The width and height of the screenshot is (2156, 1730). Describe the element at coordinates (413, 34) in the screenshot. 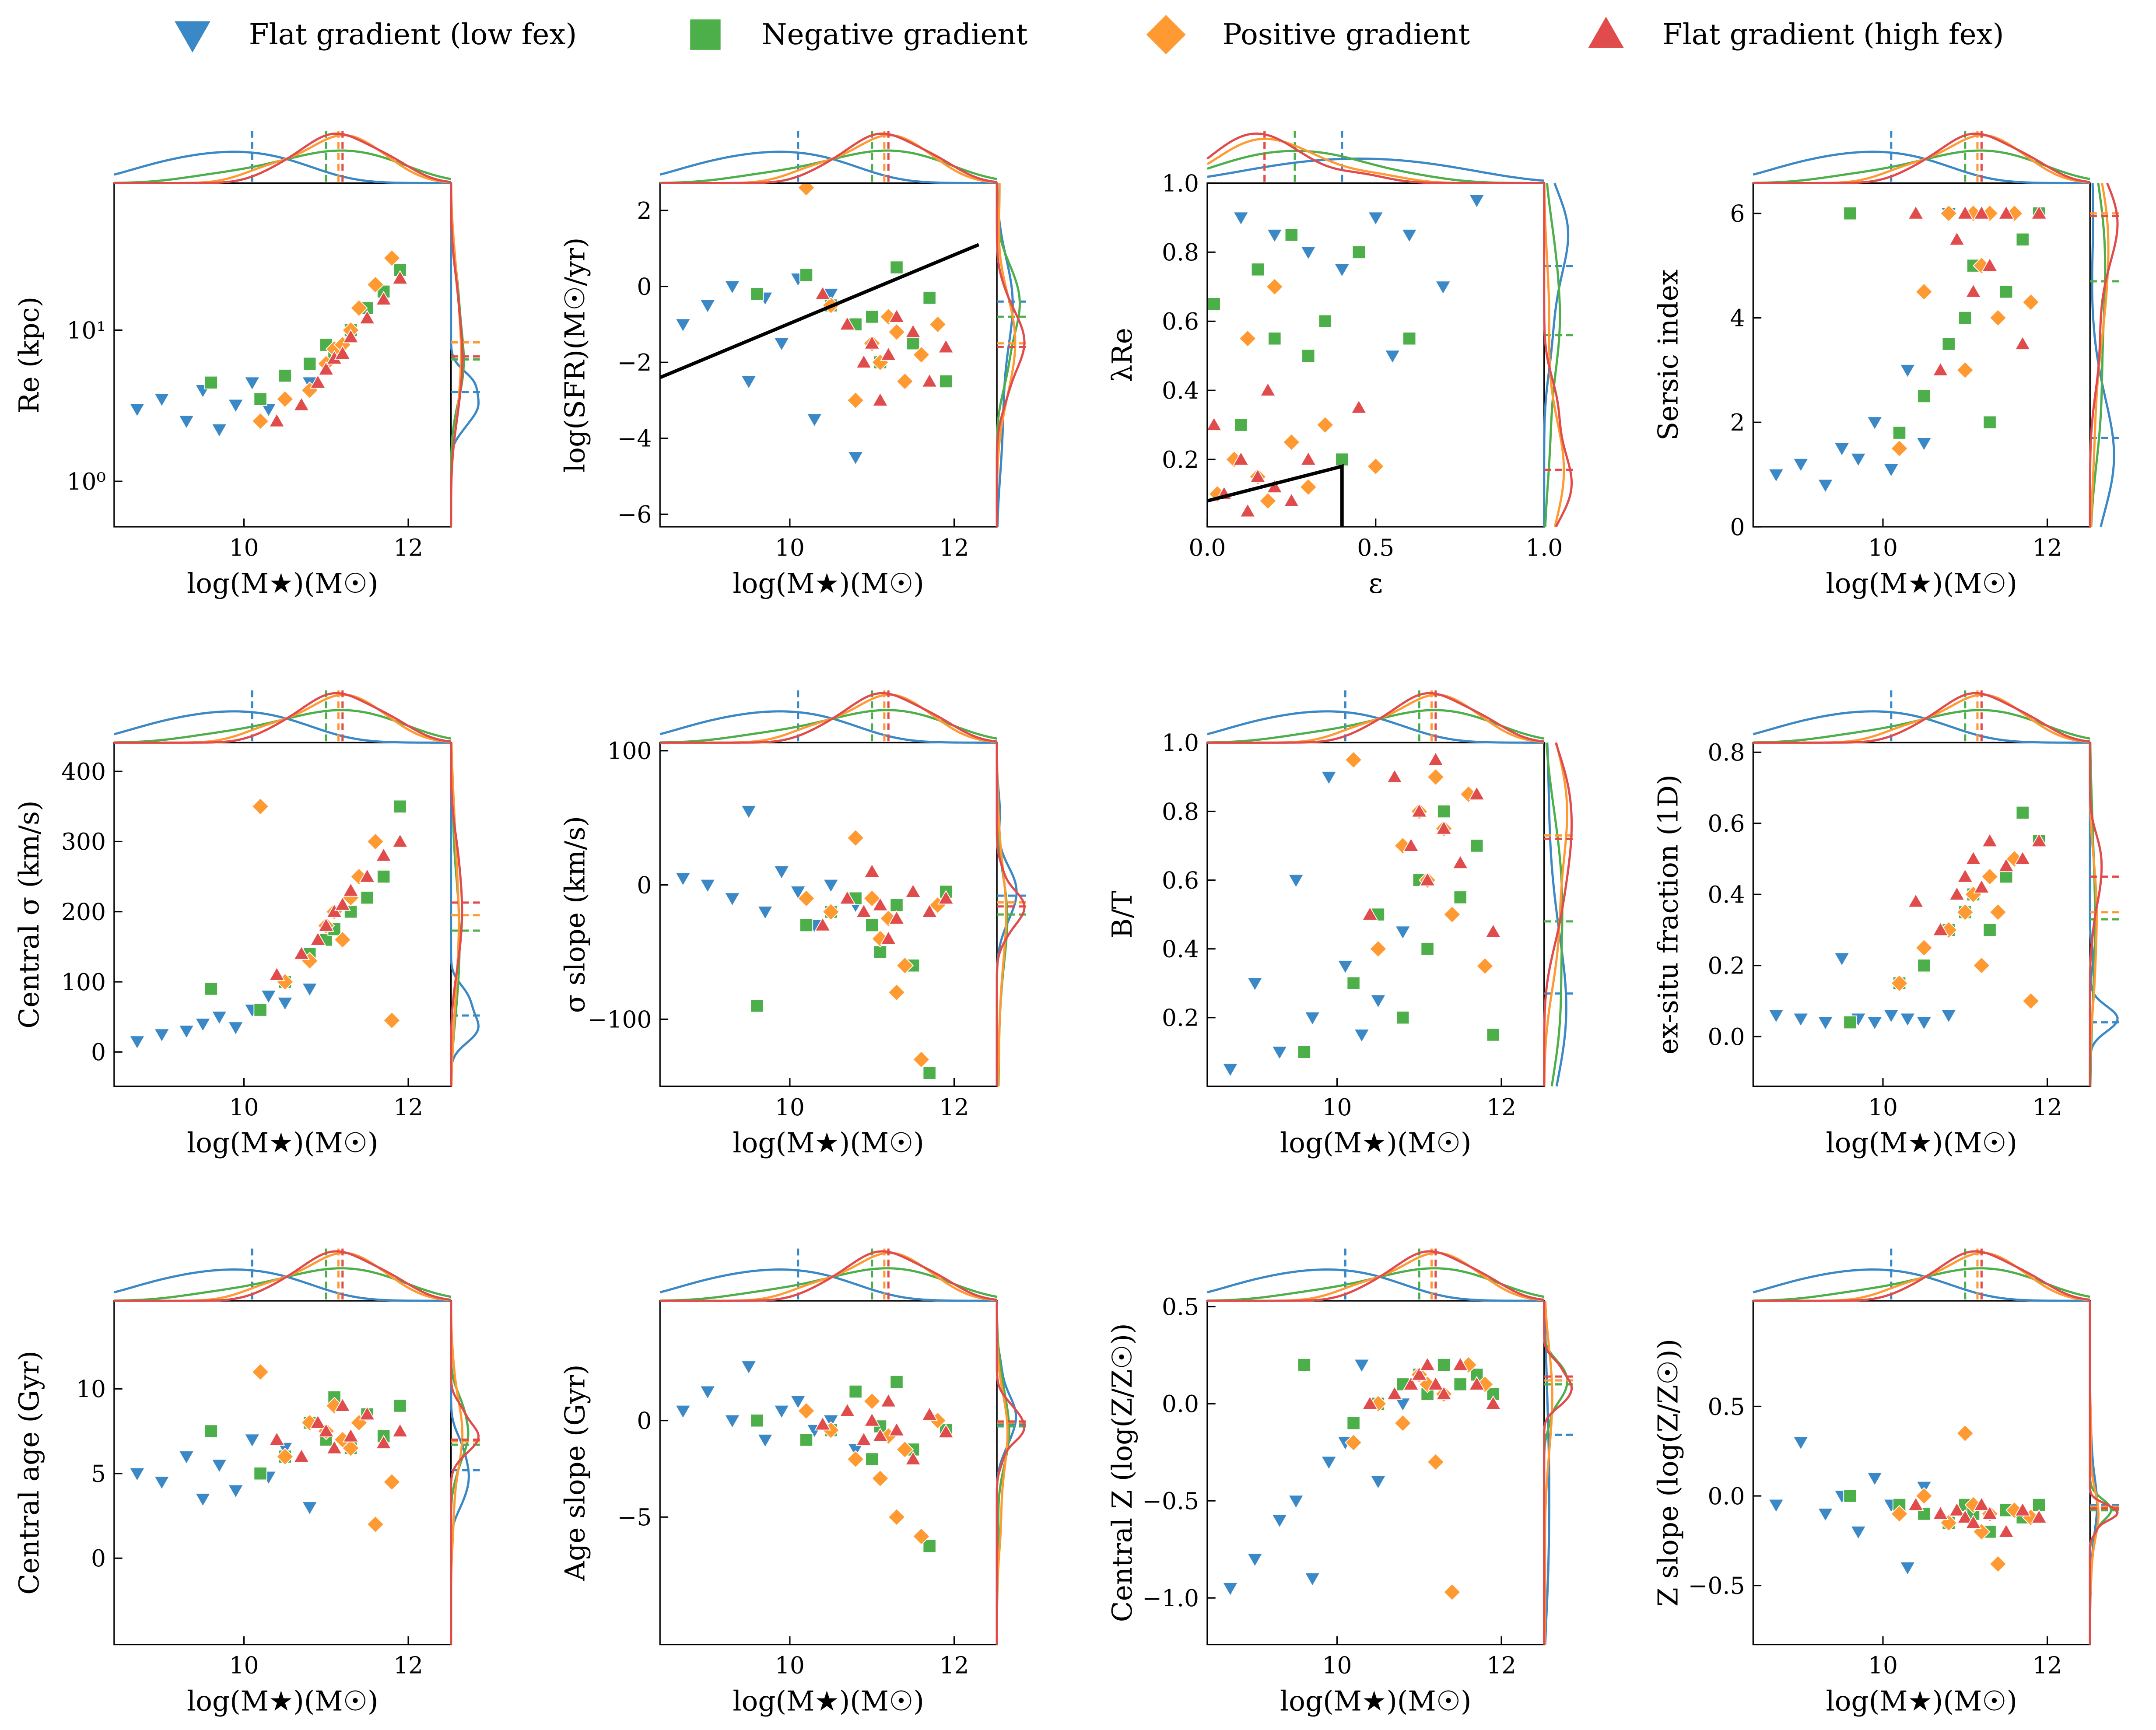

I see `legend-label: Flat gradient (low fex)` at that location.